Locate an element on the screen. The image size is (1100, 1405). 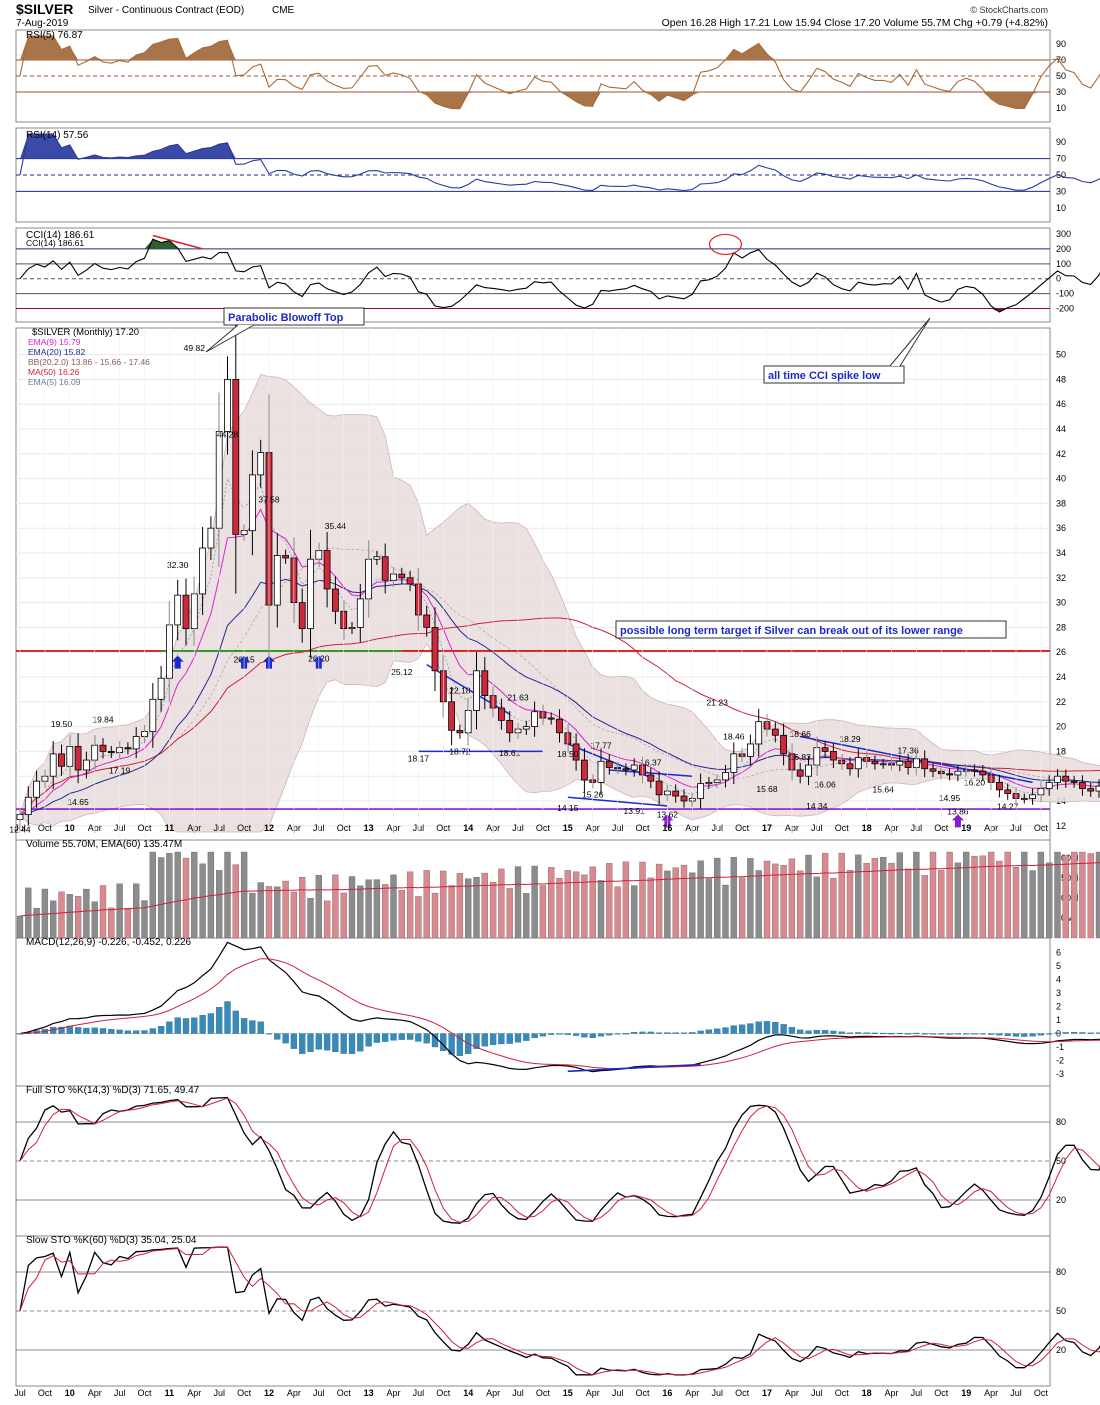
macd-divergence-line is located at coordinates (634, 1068).